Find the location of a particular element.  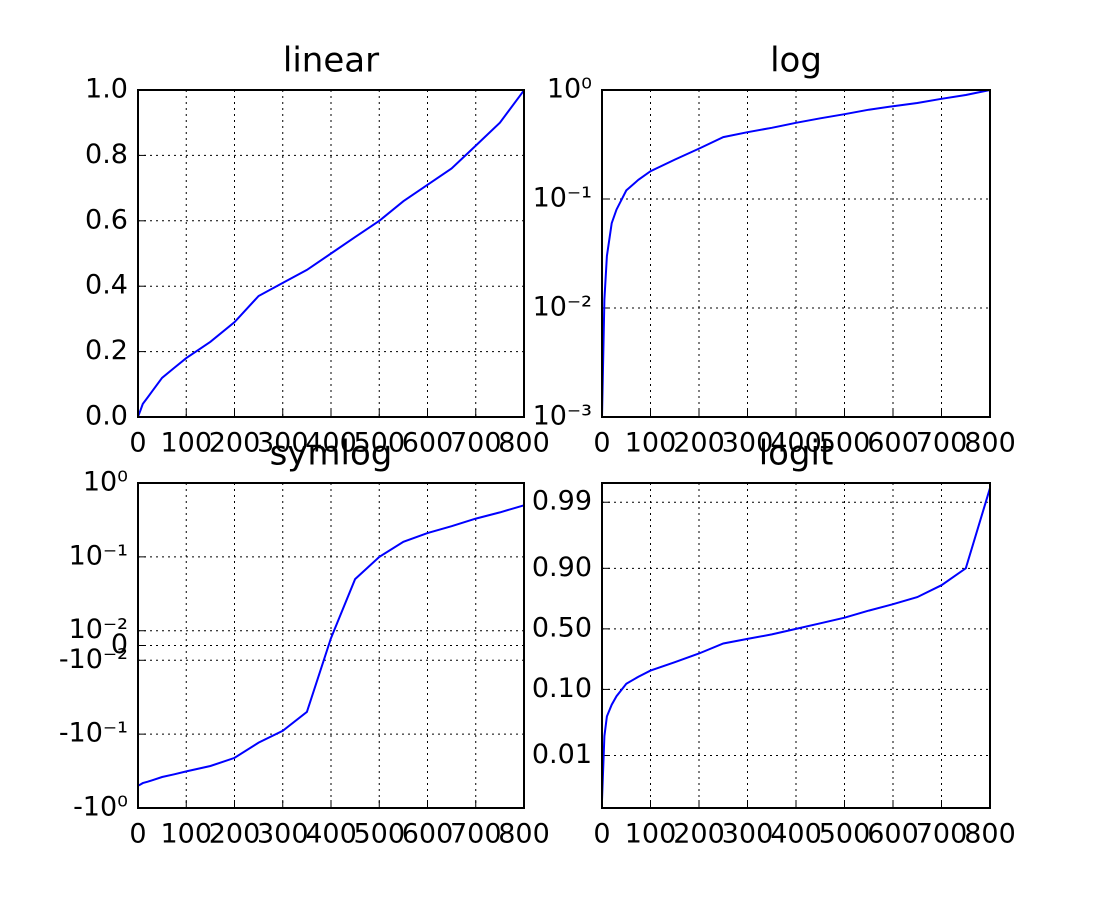

y-tick-label: -10⁻² is located at coordinates (93, 659).